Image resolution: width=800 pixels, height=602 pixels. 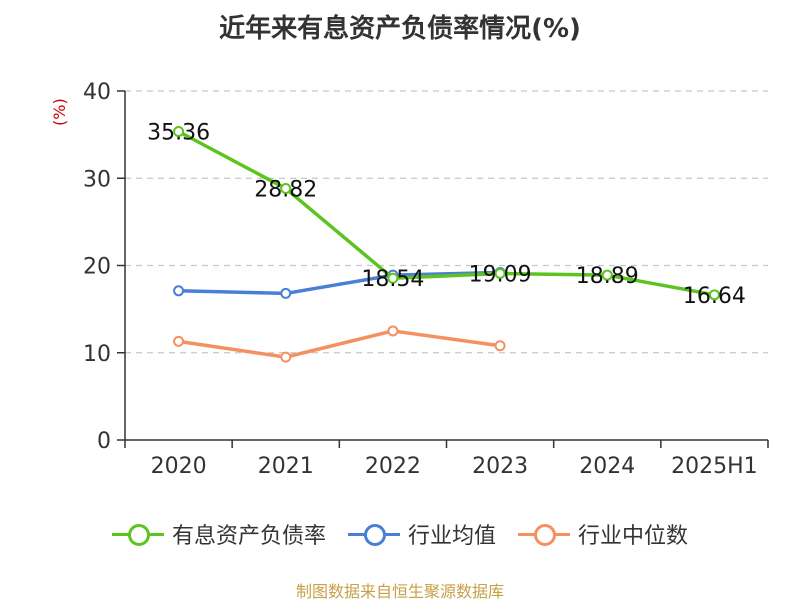 I want to click on x-tick-label-2022: 2022, so click(x=393, y=466).